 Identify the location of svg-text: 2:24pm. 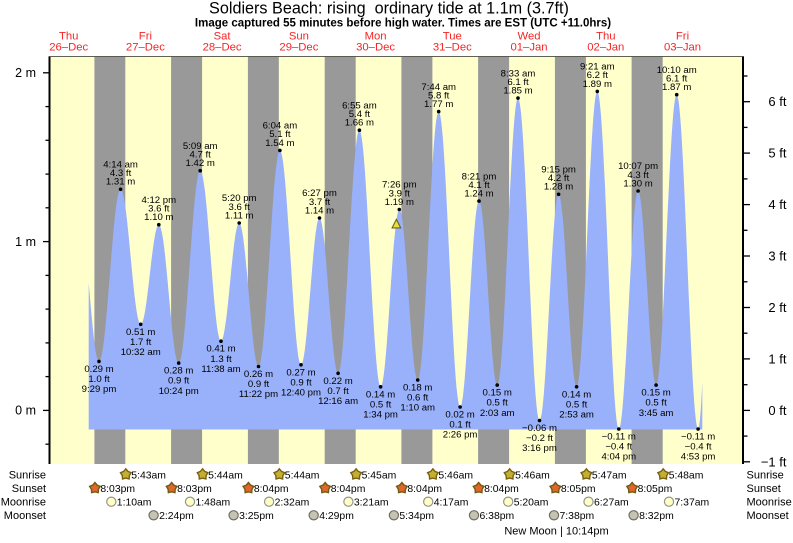
(176, 516).